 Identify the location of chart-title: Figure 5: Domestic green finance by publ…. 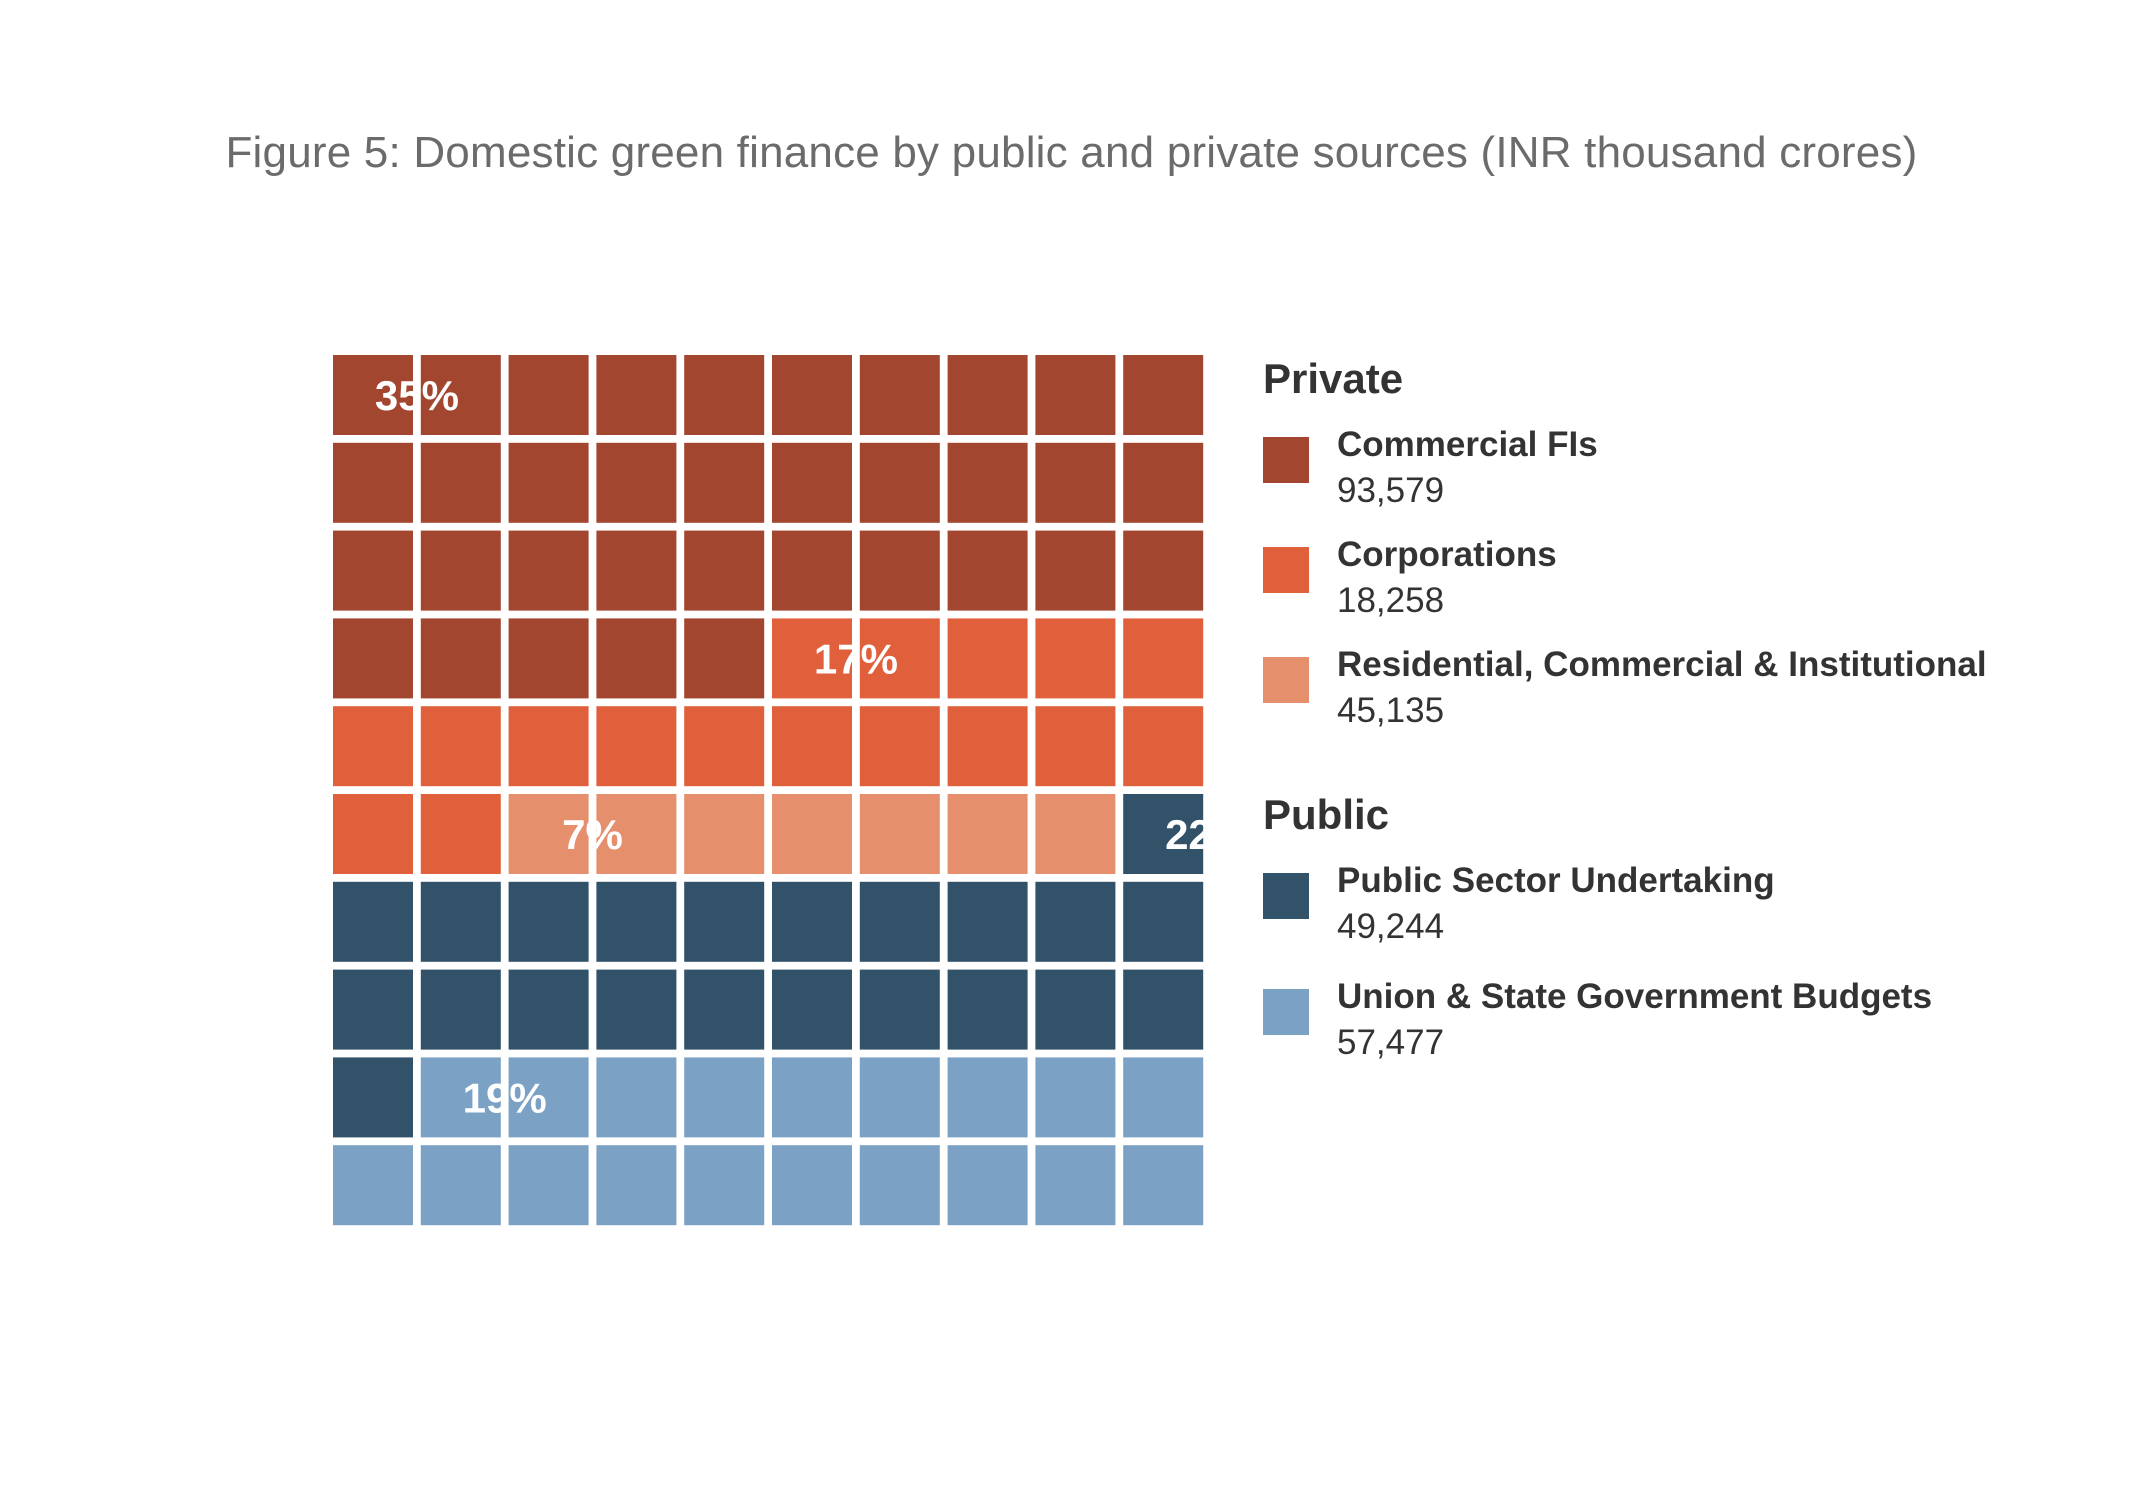
(1071, 152).